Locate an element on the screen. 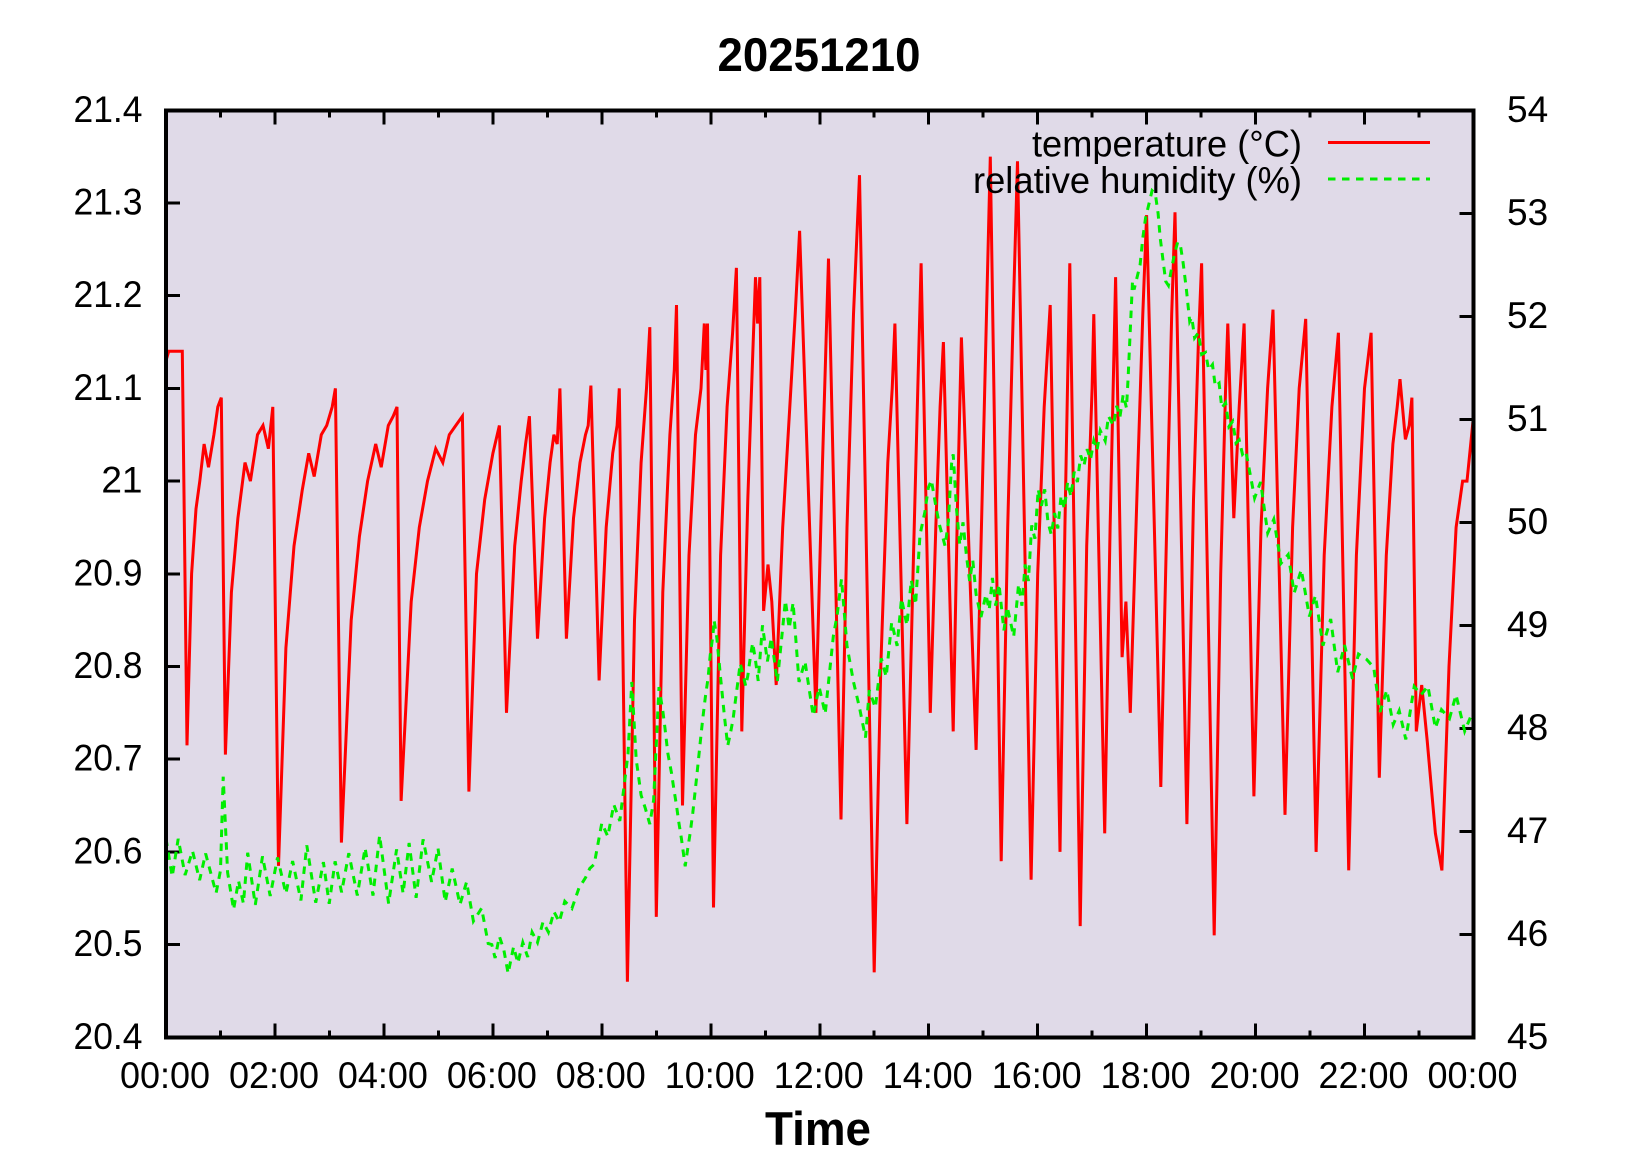  svg-text: 12:00 is located at coordinates (819, 1075).